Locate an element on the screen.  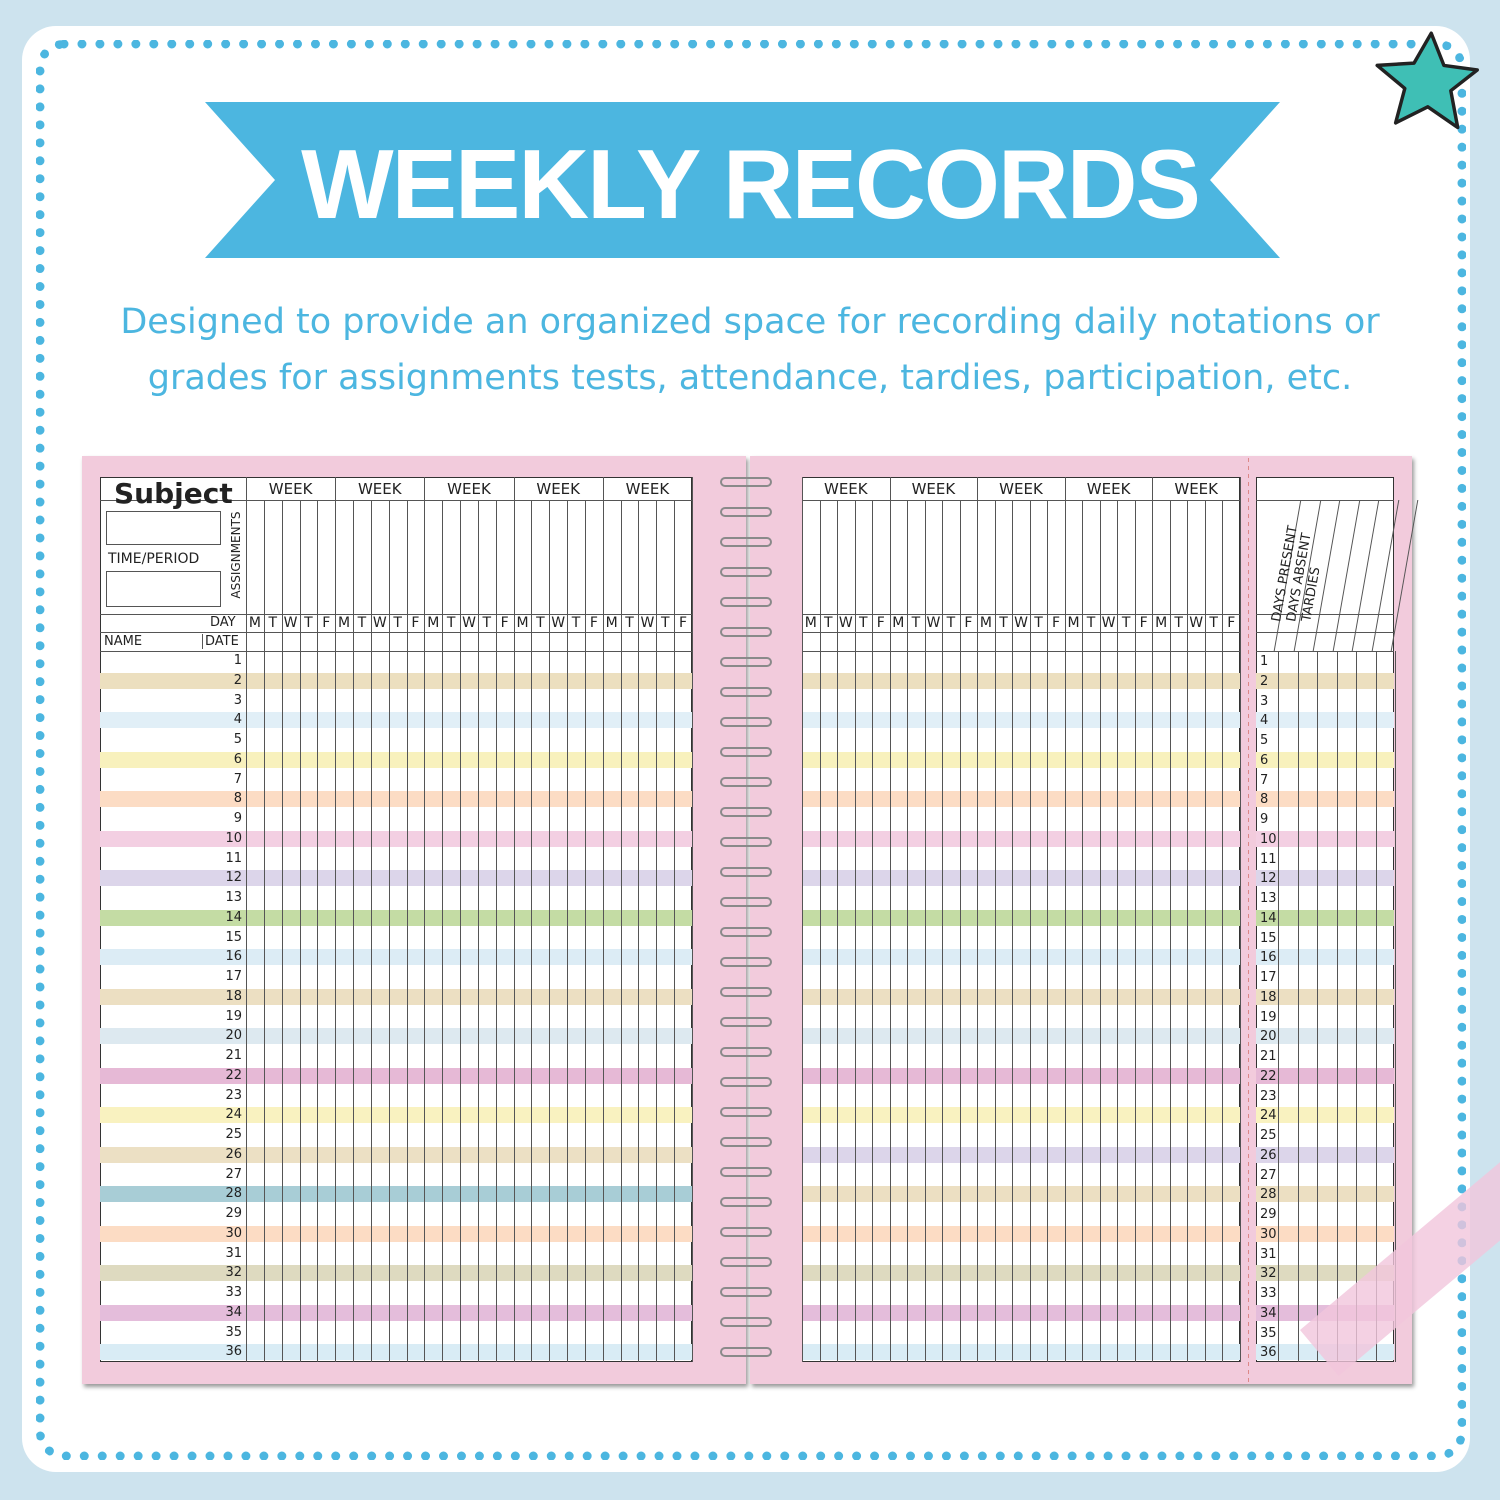
row-number: 27 is located at coordinates (1268, 1175).